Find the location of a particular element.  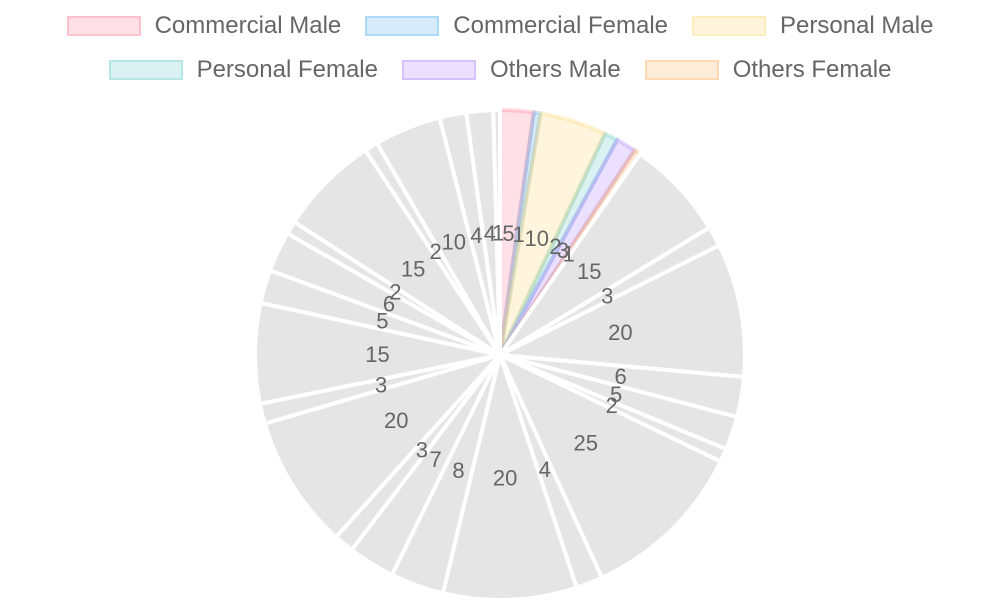

legend-item-others-female: Others Female is located at coordinates (768, 70).